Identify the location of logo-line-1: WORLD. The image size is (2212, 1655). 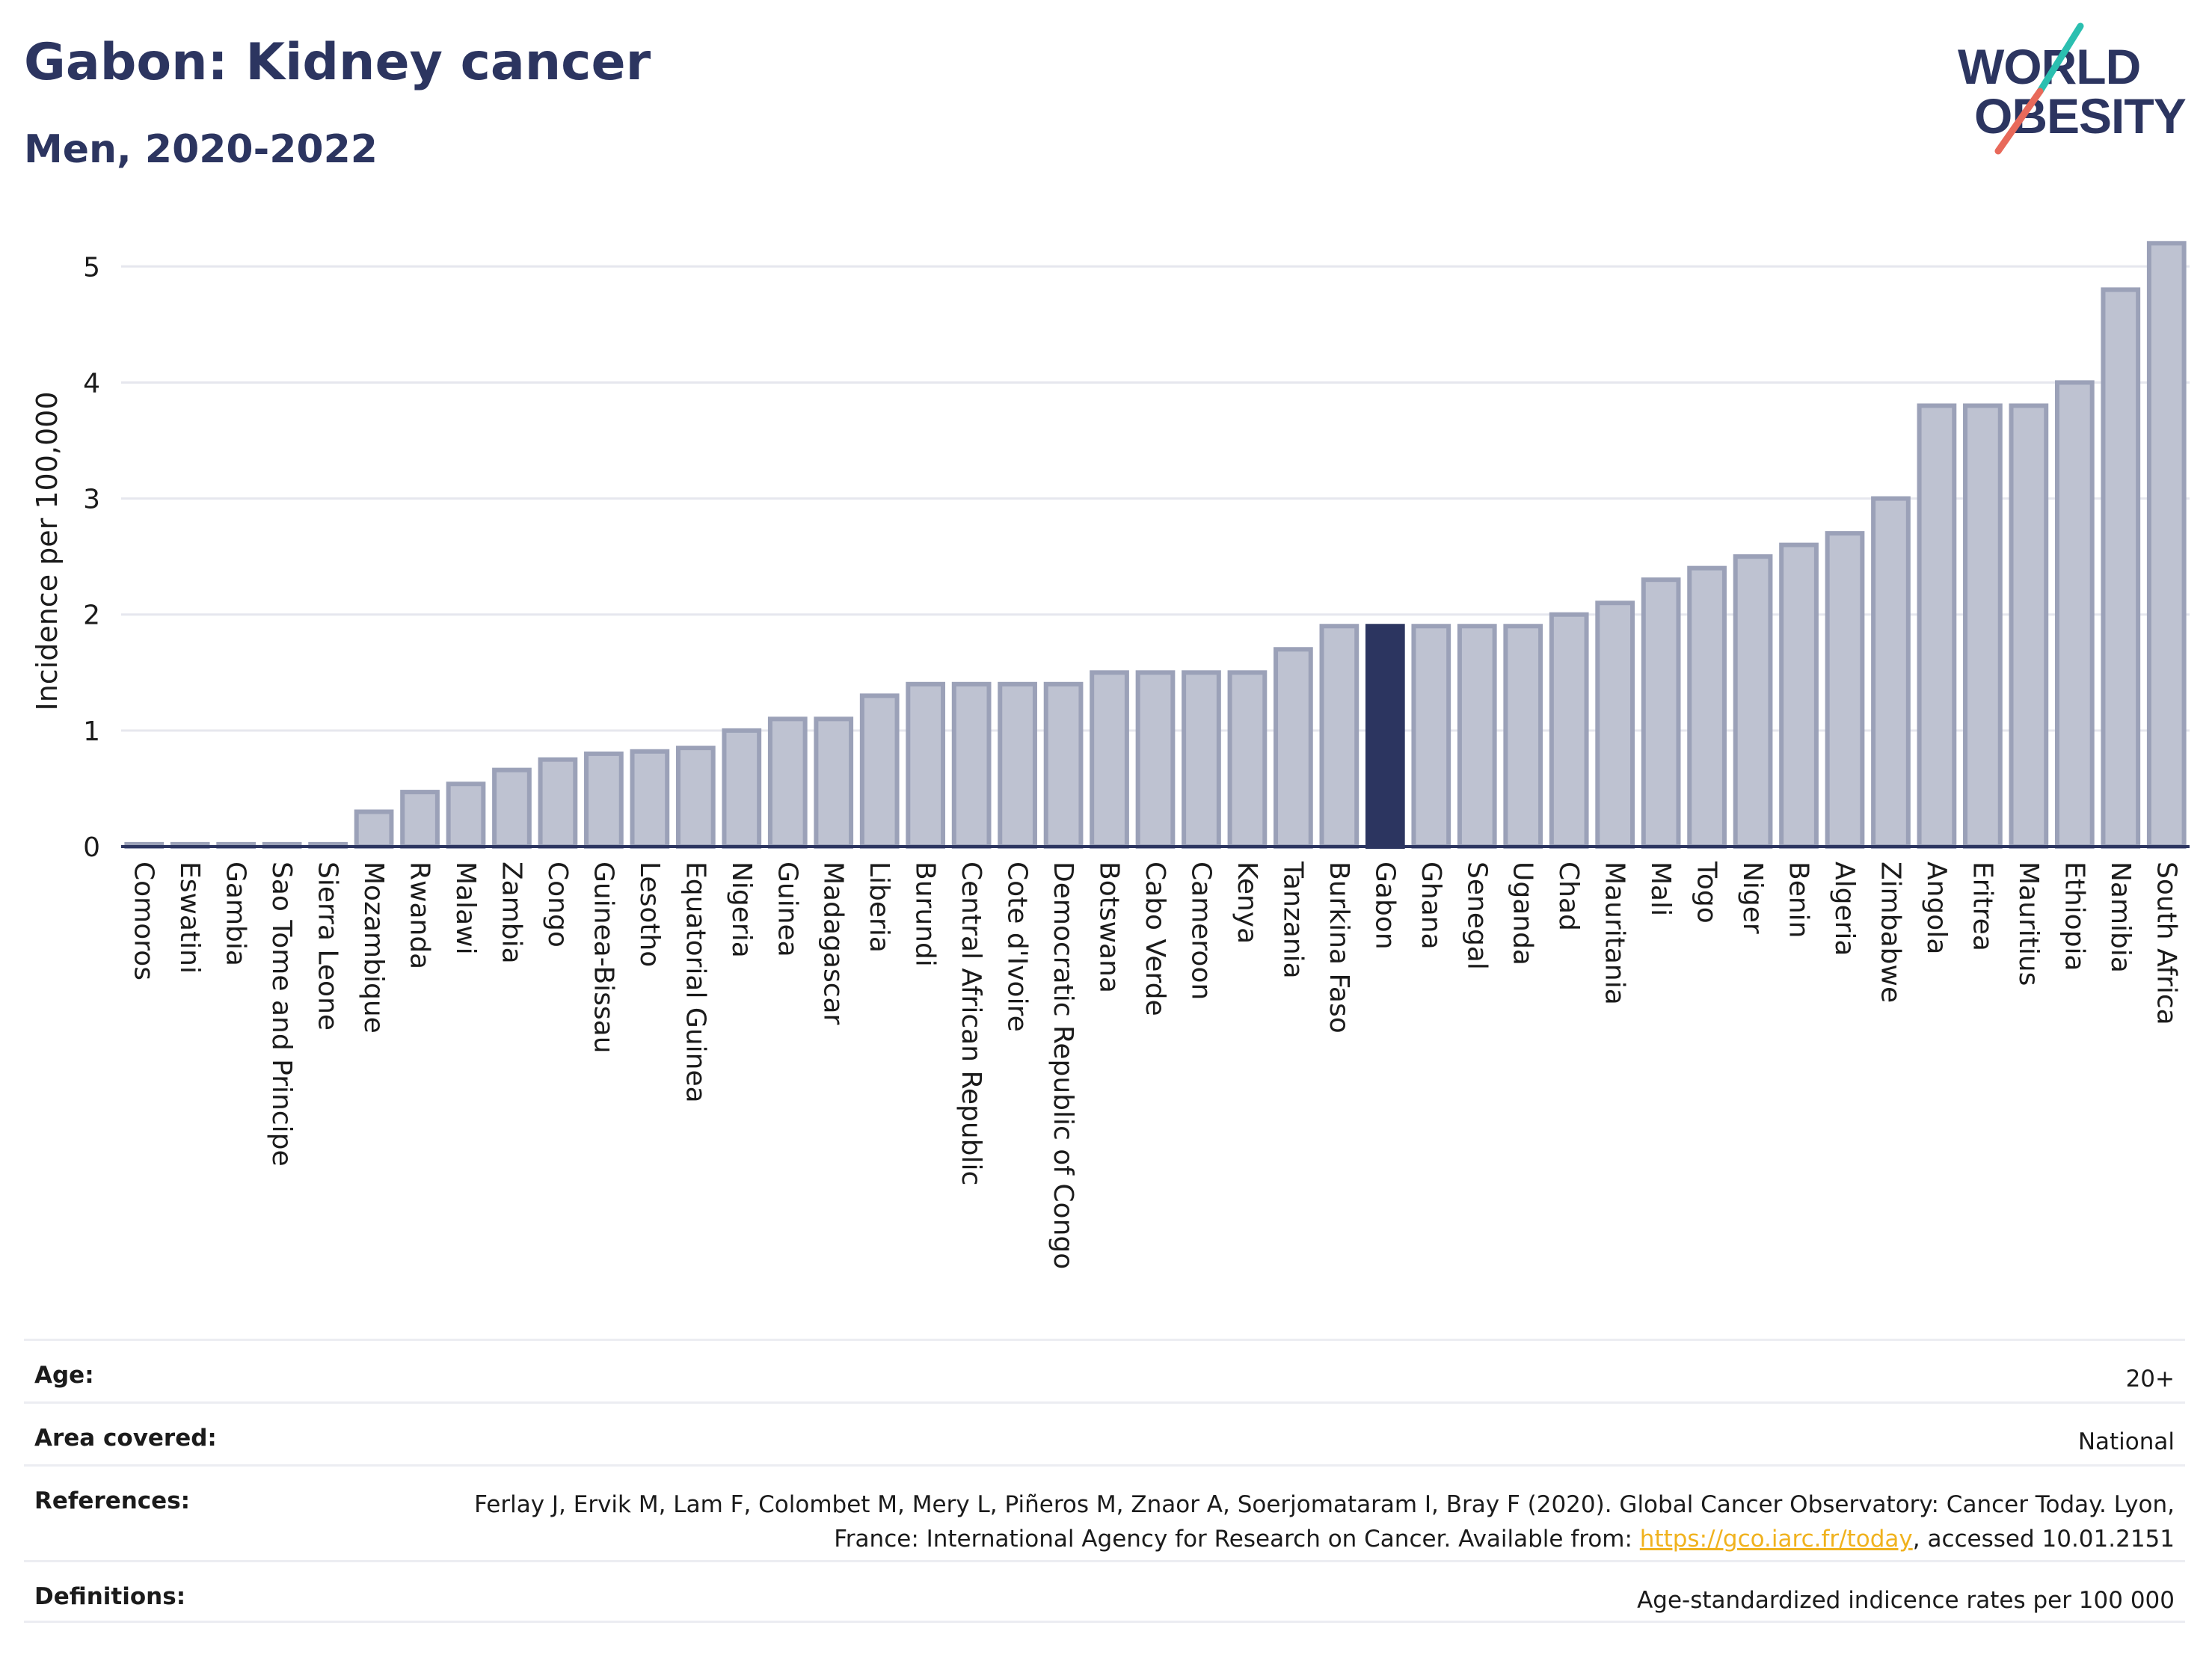
(2049, 66).